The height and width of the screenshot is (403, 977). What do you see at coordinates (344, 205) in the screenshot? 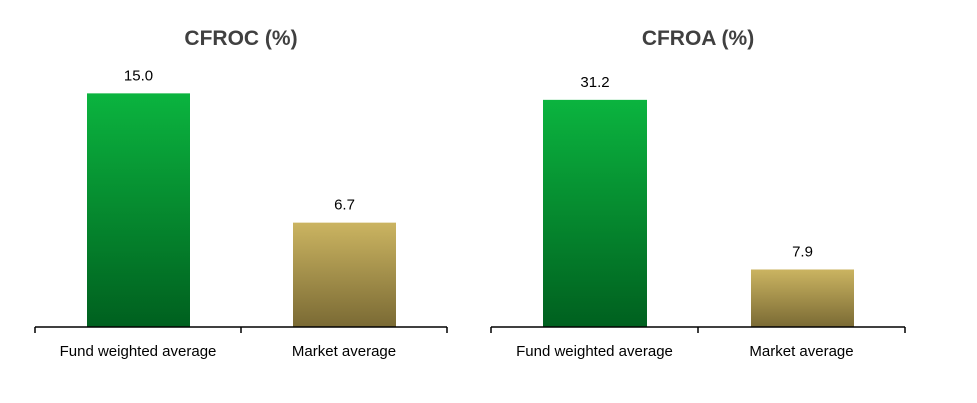
I see `data-label-market-average: 6.7` at bounding box center [344, 205].